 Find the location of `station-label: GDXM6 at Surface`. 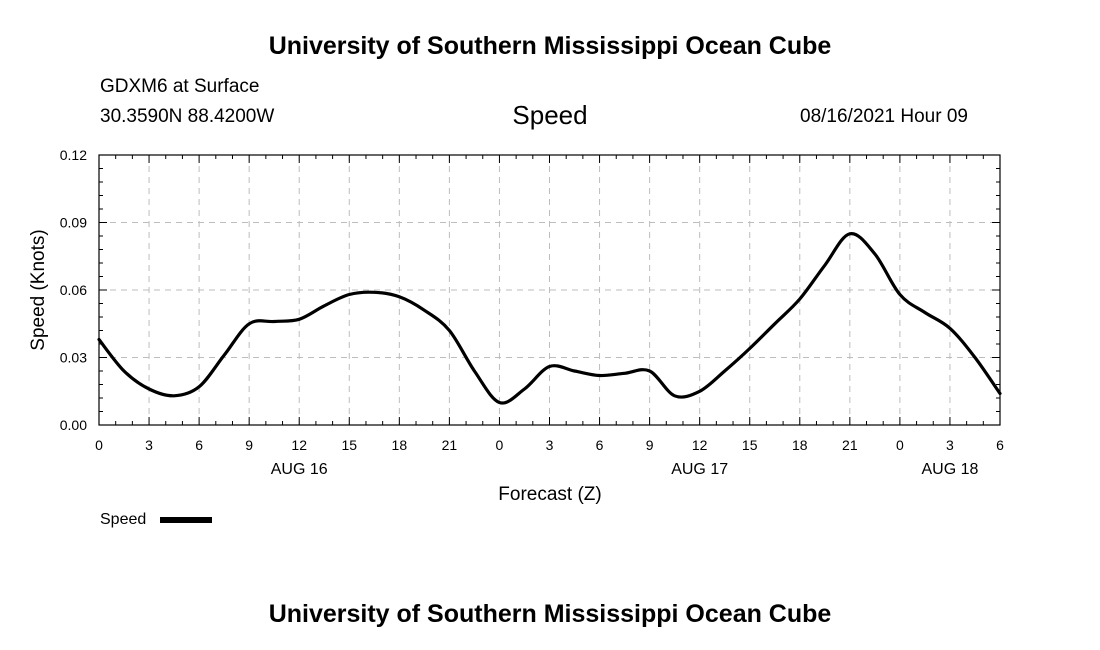

station-label: GDXM6 at Surface is located at coordinates (180, 86).